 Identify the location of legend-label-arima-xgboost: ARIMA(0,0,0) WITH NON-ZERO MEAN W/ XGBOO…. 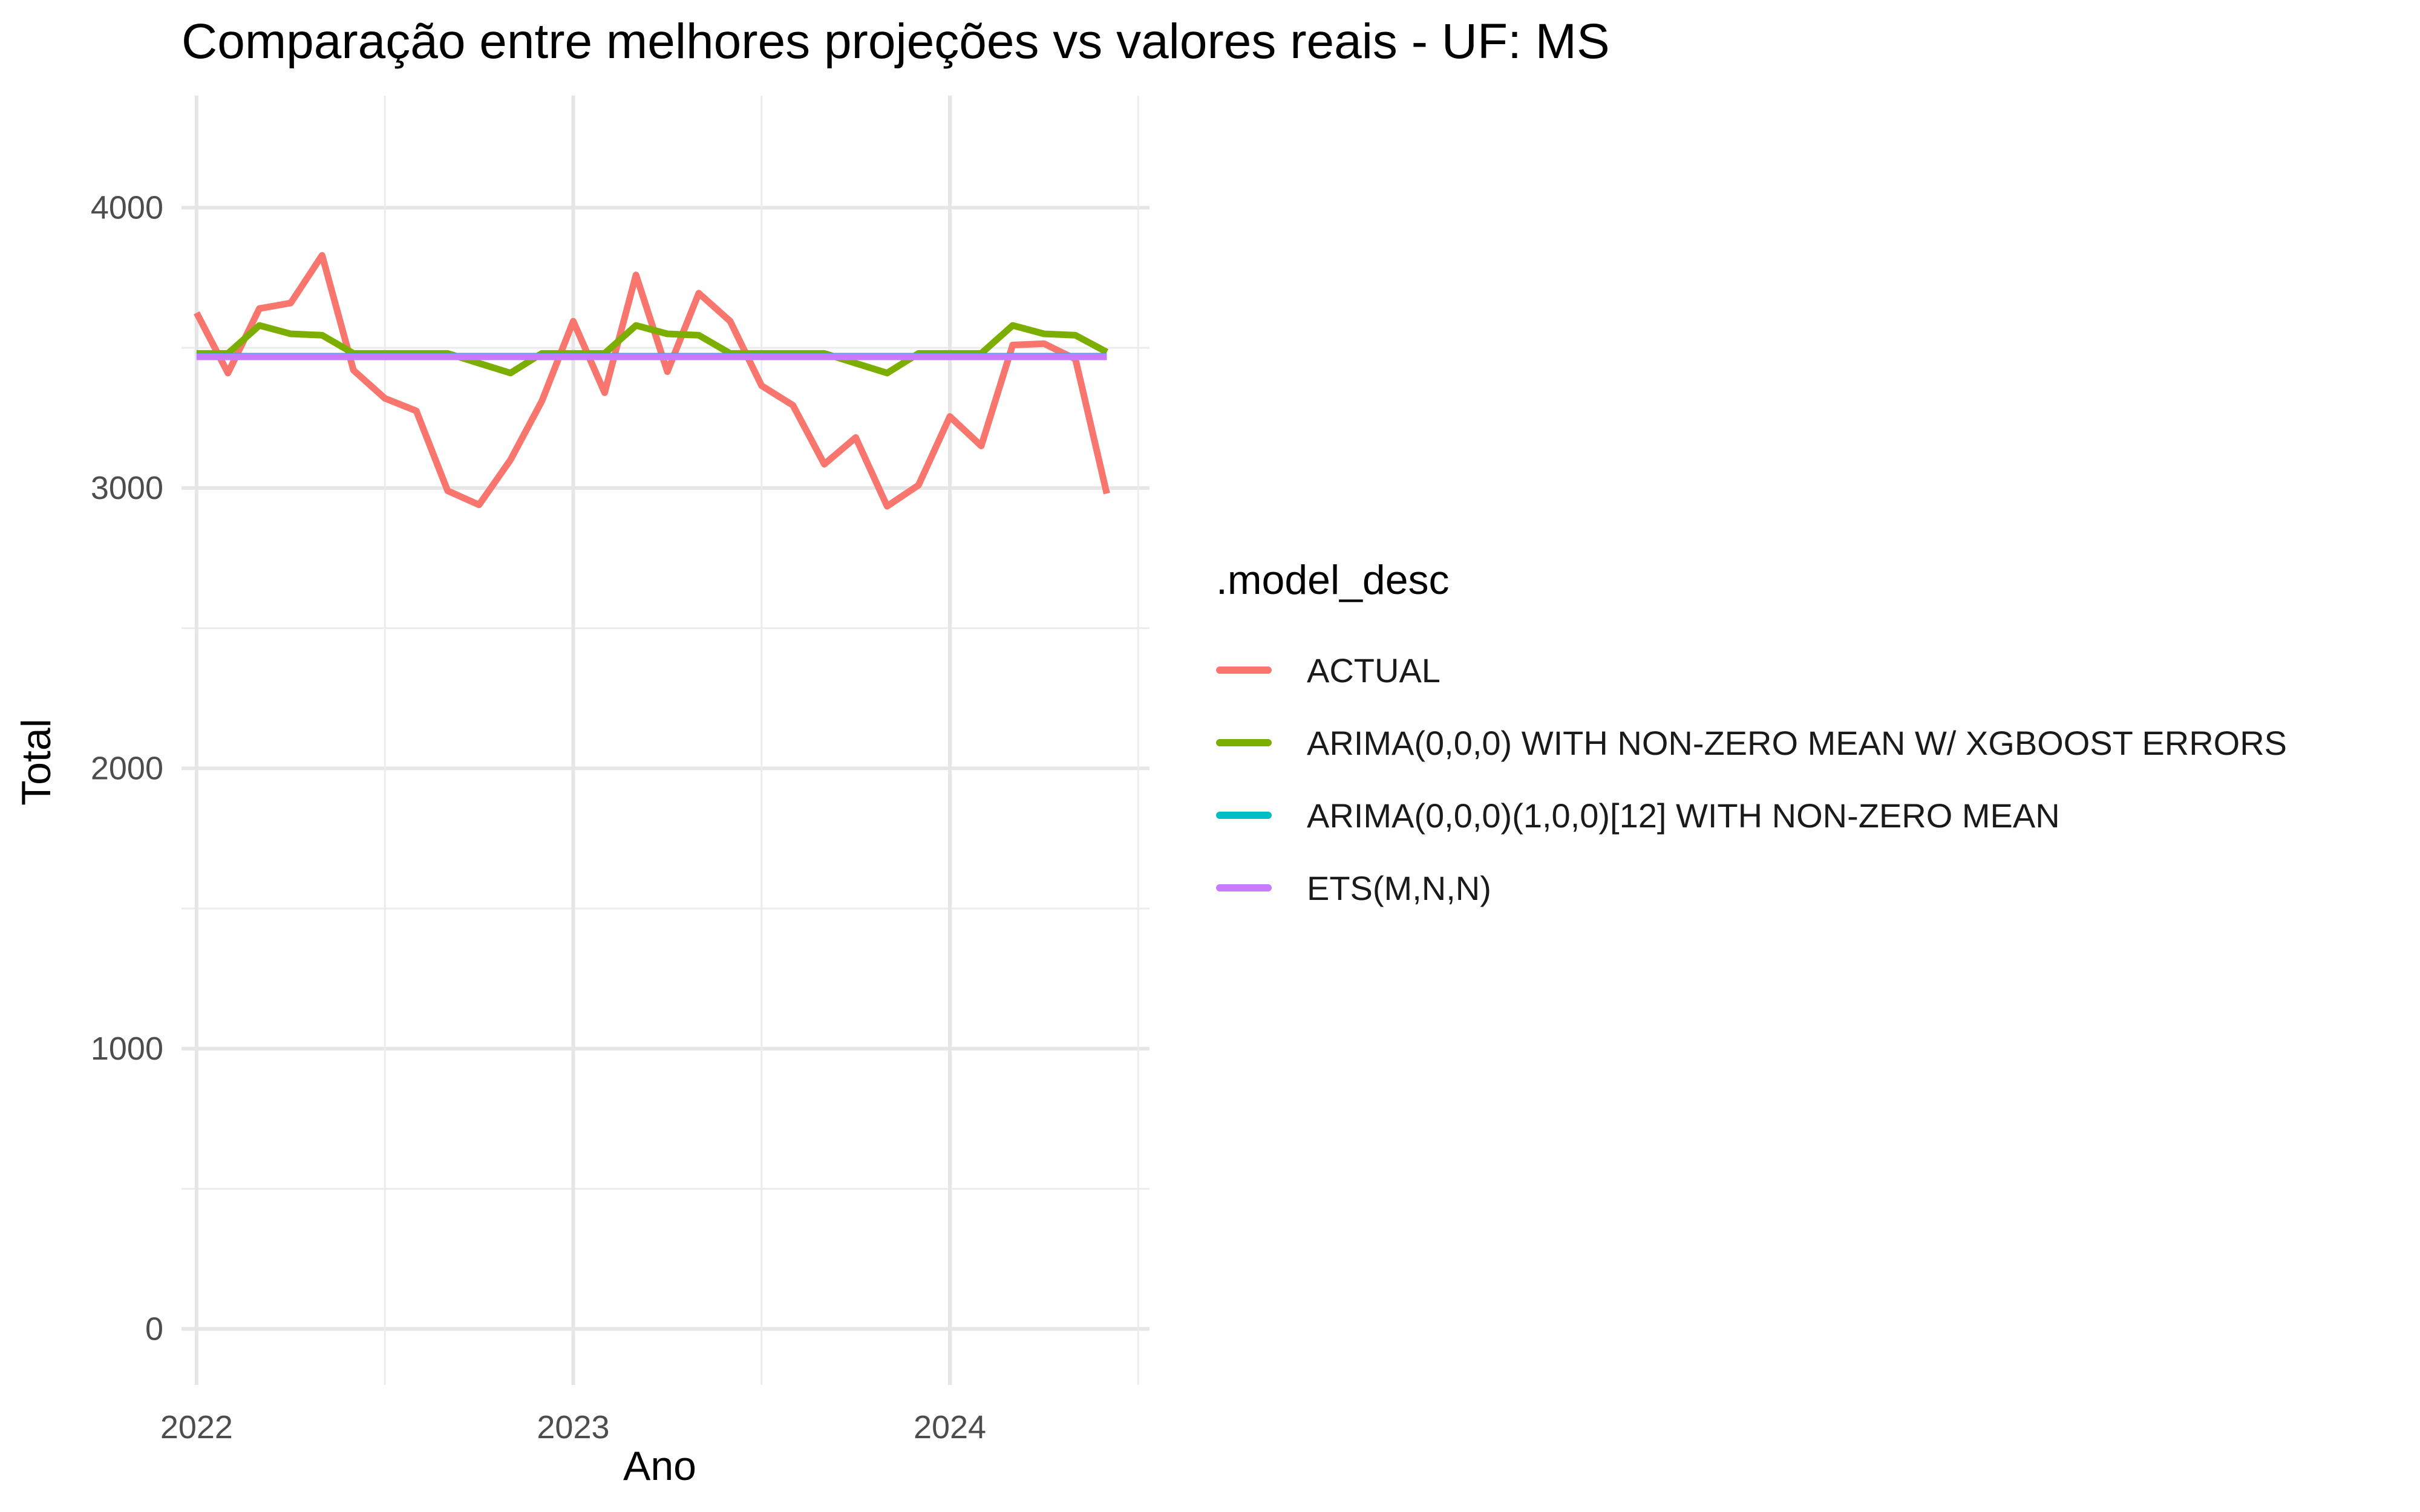
(1797, 743).